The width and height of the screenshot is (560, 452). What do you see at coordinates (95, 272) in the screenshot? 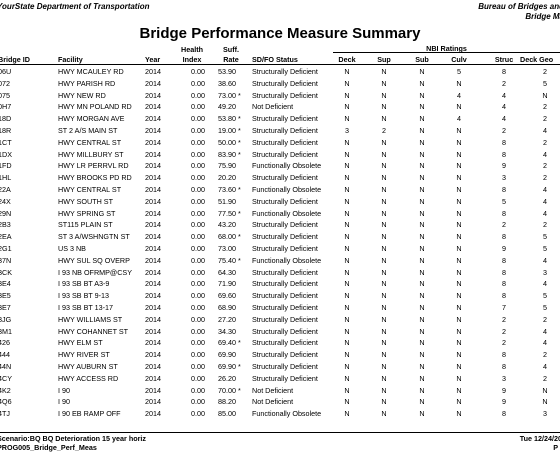
I see `cell-facility: I 93 NB OFRMP@CSY` at bounding box center [95, 272].